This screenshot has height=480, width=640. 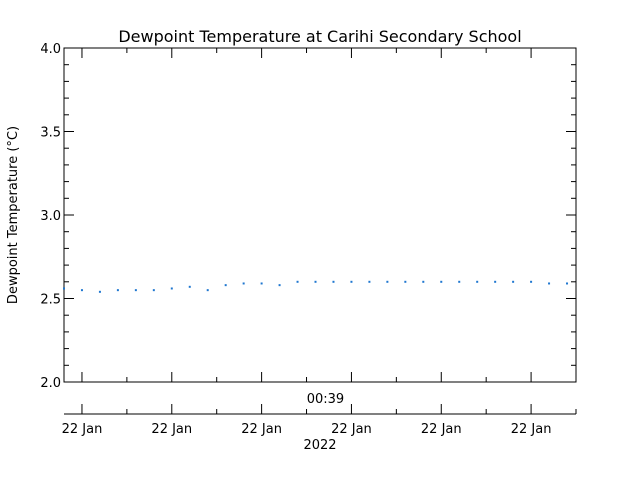 I want to click on x-axis-year-label: 2022, so click(x=319, y=445).